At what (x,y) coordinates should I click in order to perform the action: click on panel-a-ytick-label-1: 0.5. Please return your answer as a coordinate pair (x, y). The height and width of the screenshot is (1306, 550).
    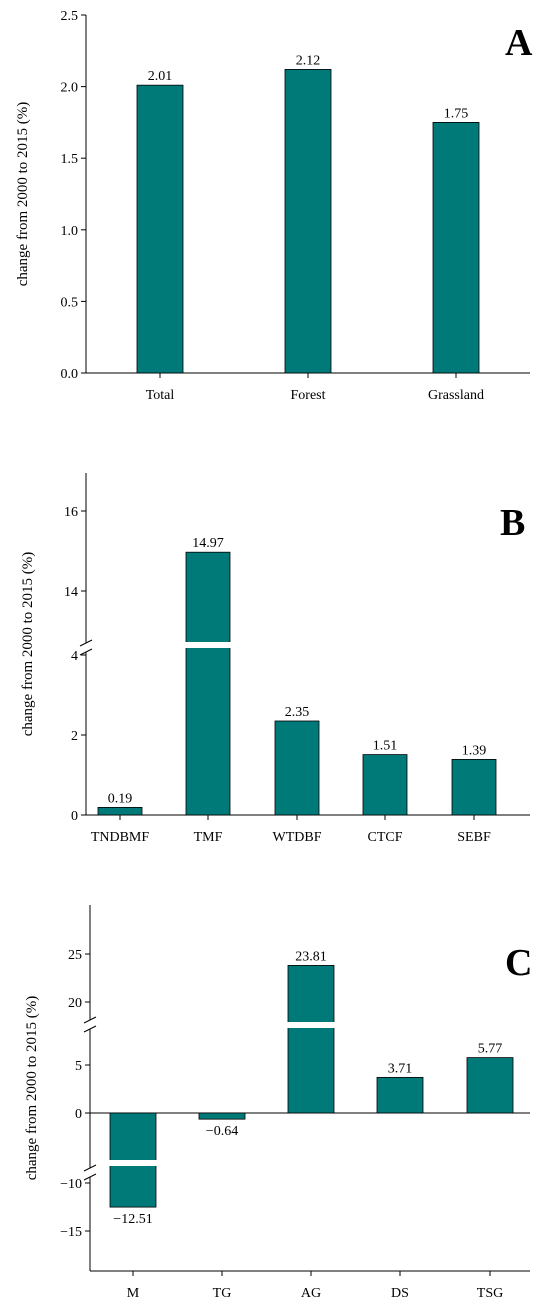
    Looking at the image, I should click on (70, 302).